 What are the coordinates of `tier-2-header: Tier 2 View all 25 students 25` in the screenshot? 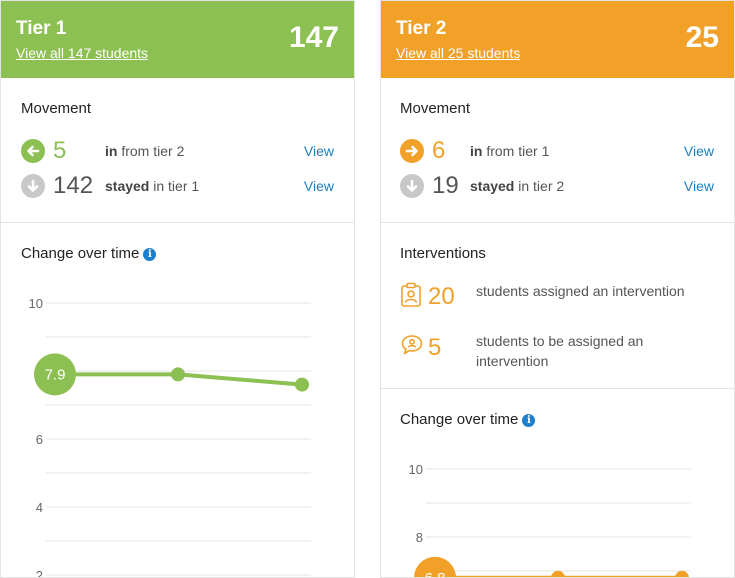 It's located at (557, 39).